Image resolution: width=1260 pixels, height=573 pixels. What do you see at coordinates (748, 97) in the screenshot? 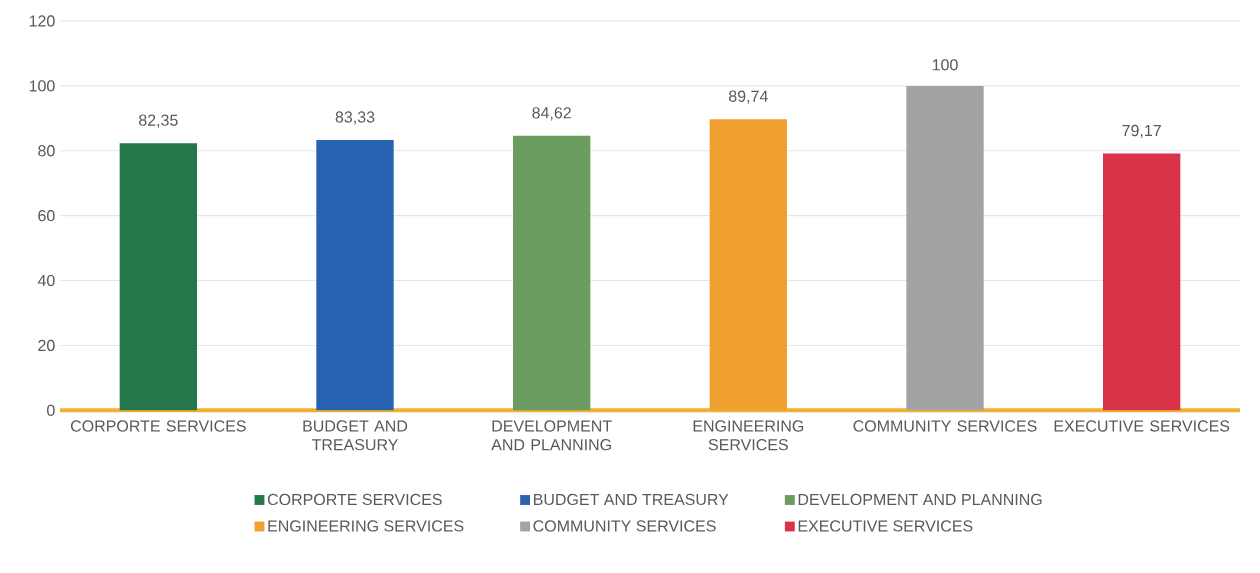
I see `data-label: 89,74` at bounding box center [748, 97].